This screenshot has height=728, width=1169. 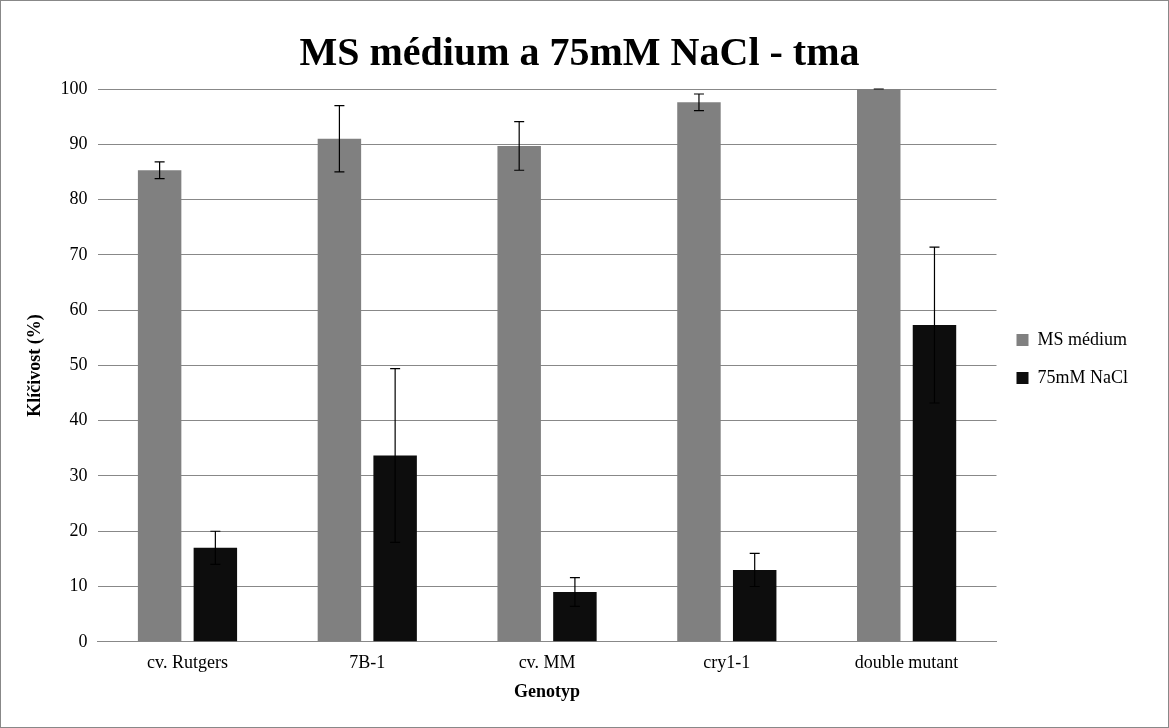 What do you see at coordinates (78, 585) in the screenshot?
I see `y-tick-label: 10` at bounding box center [78, 585].